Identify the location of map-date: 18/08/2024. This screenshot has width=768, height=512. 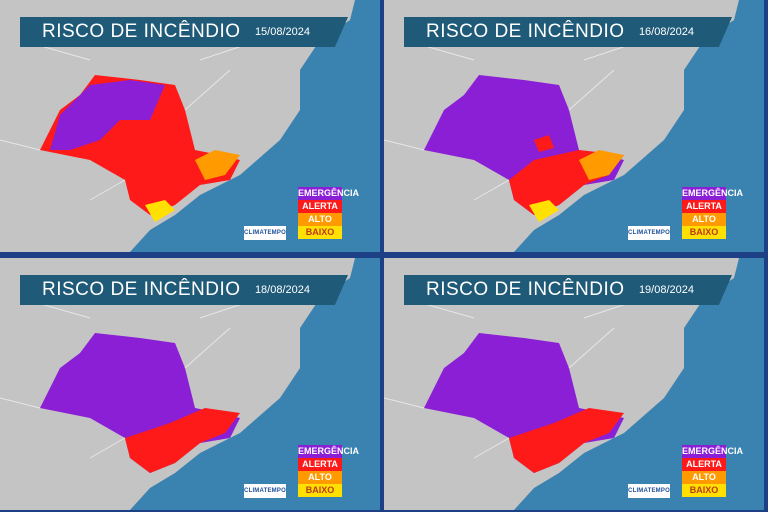
(282, 290).